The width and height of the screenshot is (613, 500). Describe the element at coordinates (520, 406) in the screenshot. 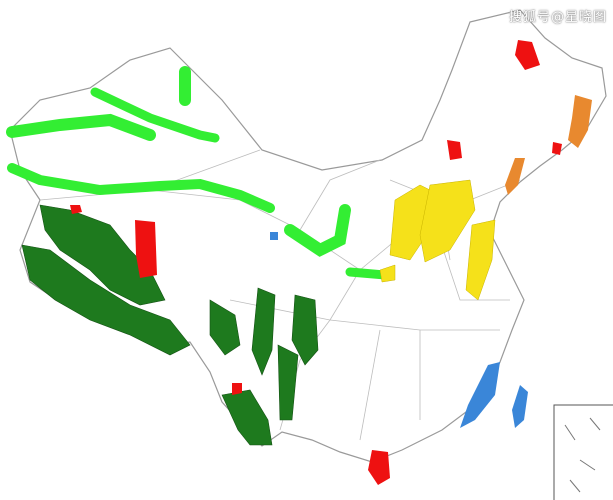

I see `region-blue-taiwan` at that location.